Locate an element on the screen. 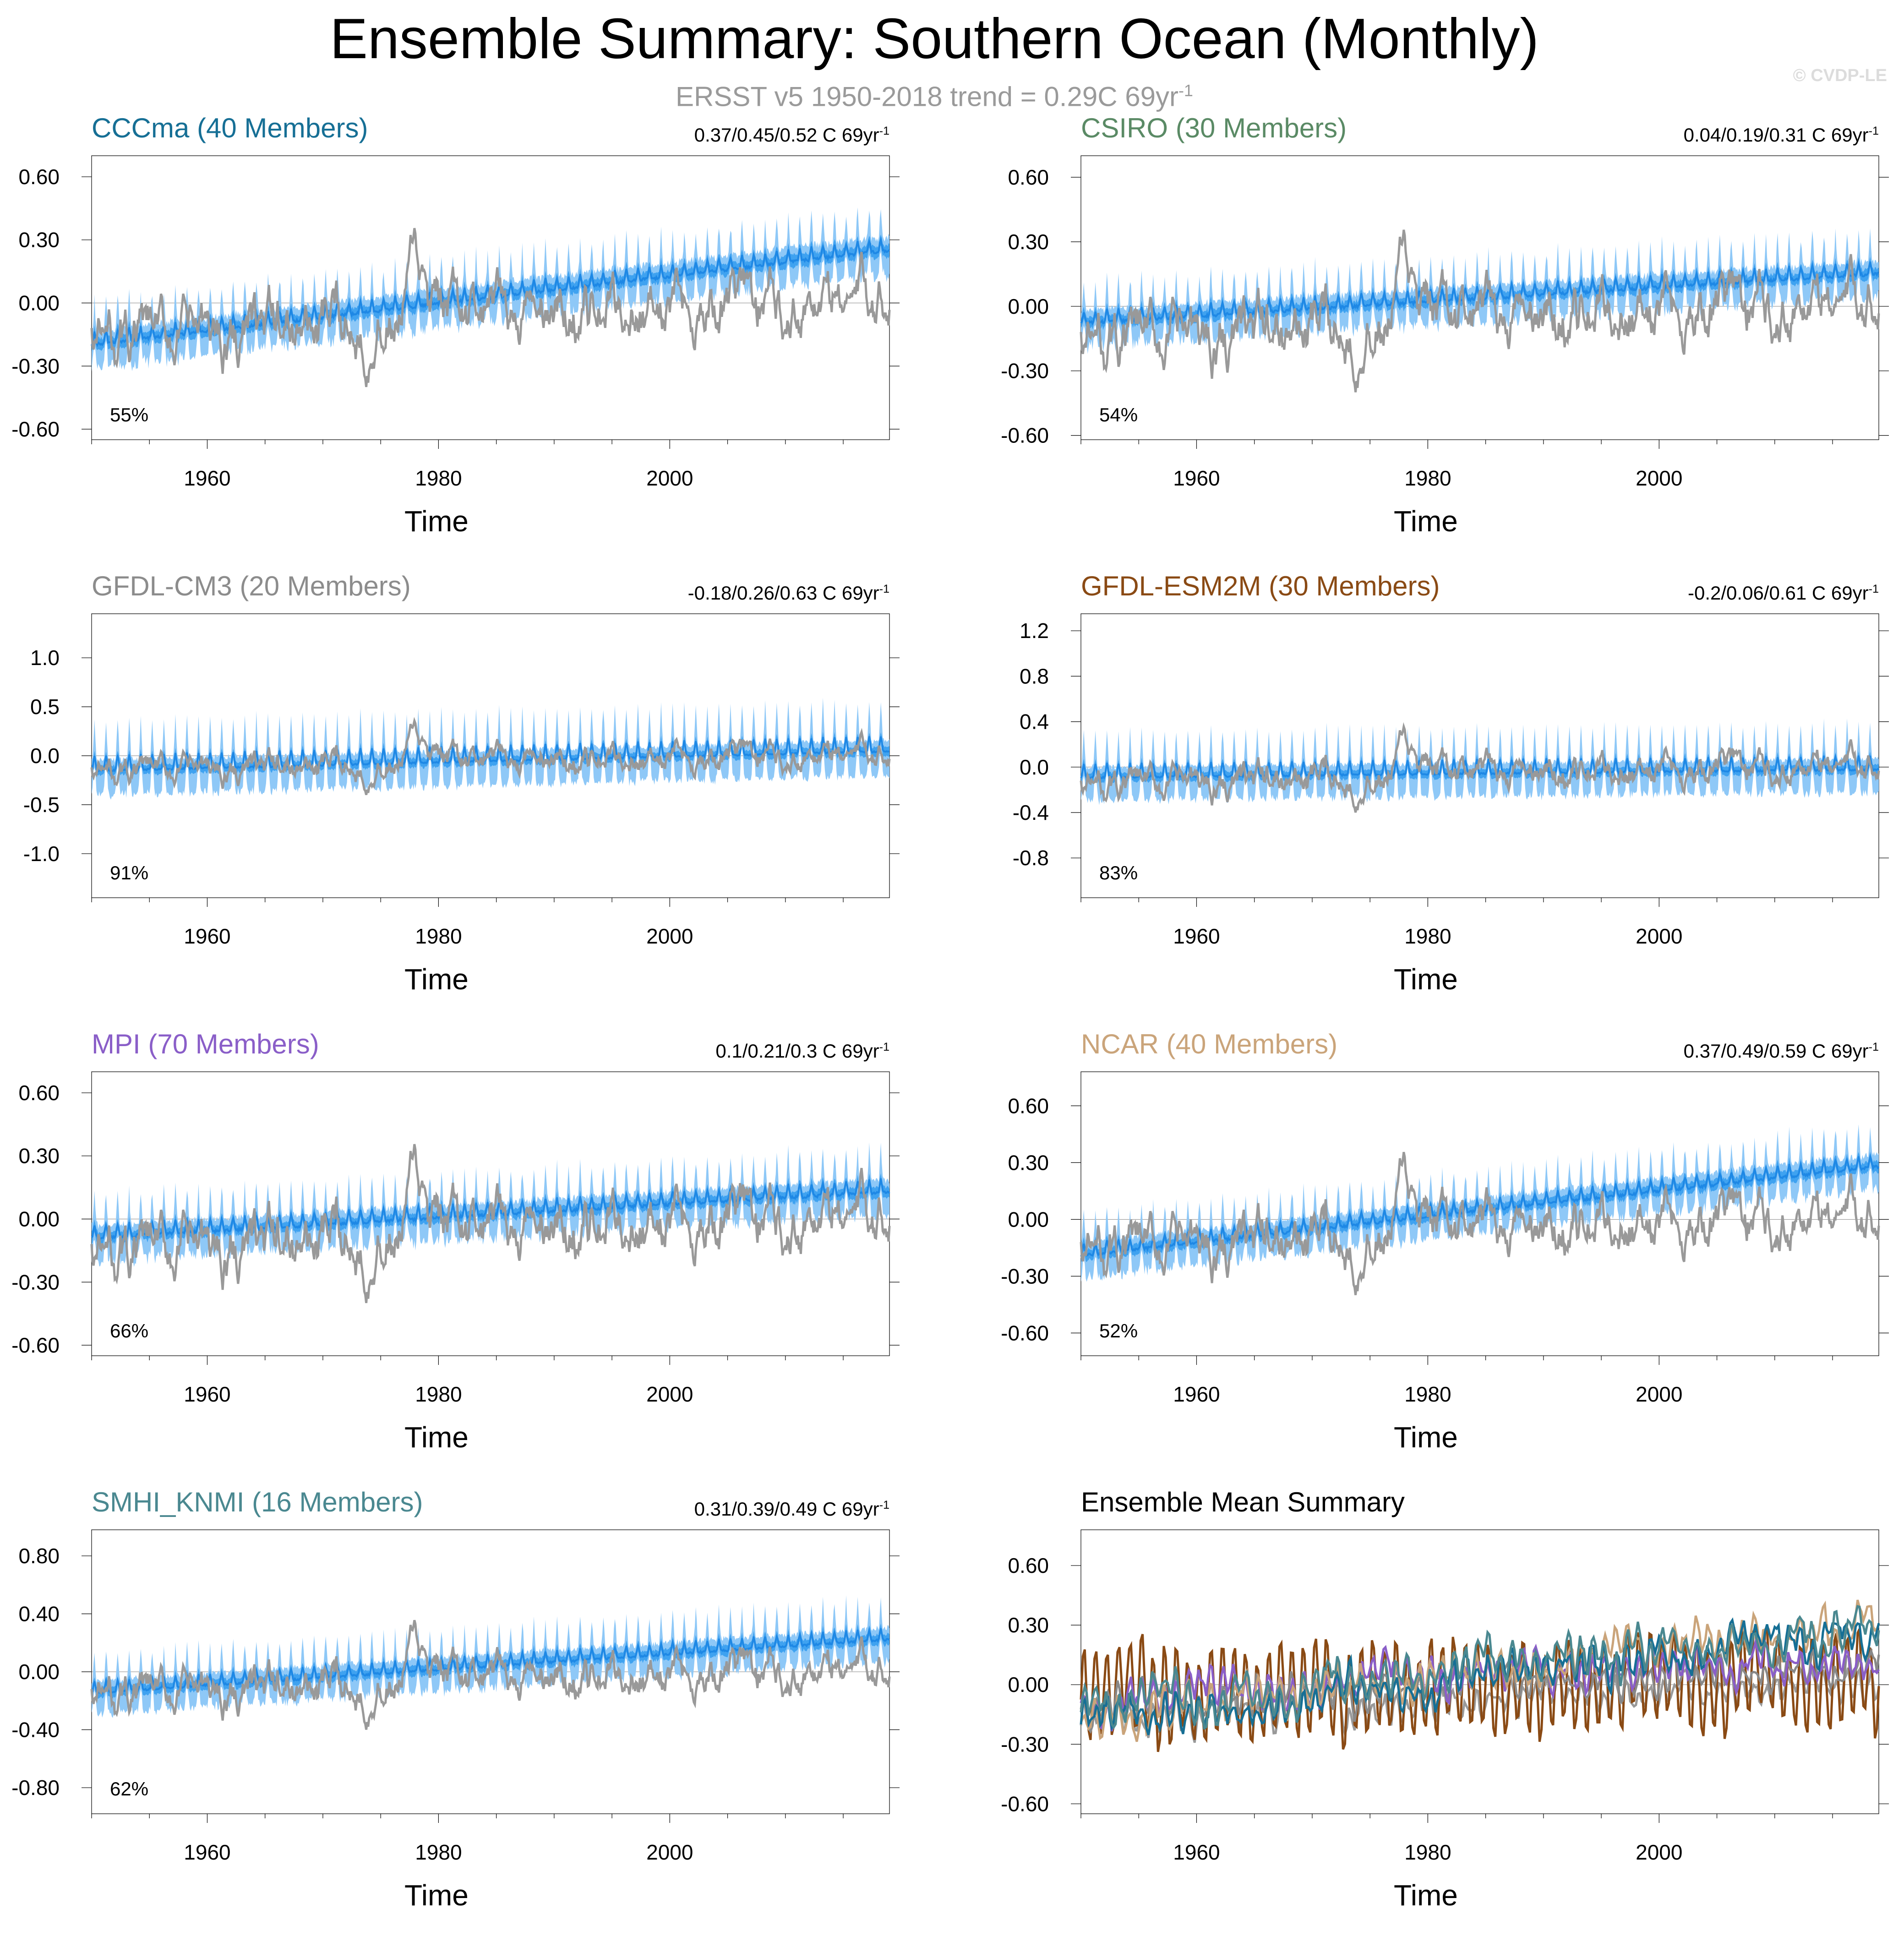 This screenshot has height=1942, width=1904. trend-range: -0.2/0.06/0.61 C 69yr-1 is located at coordinates (1783, 591).